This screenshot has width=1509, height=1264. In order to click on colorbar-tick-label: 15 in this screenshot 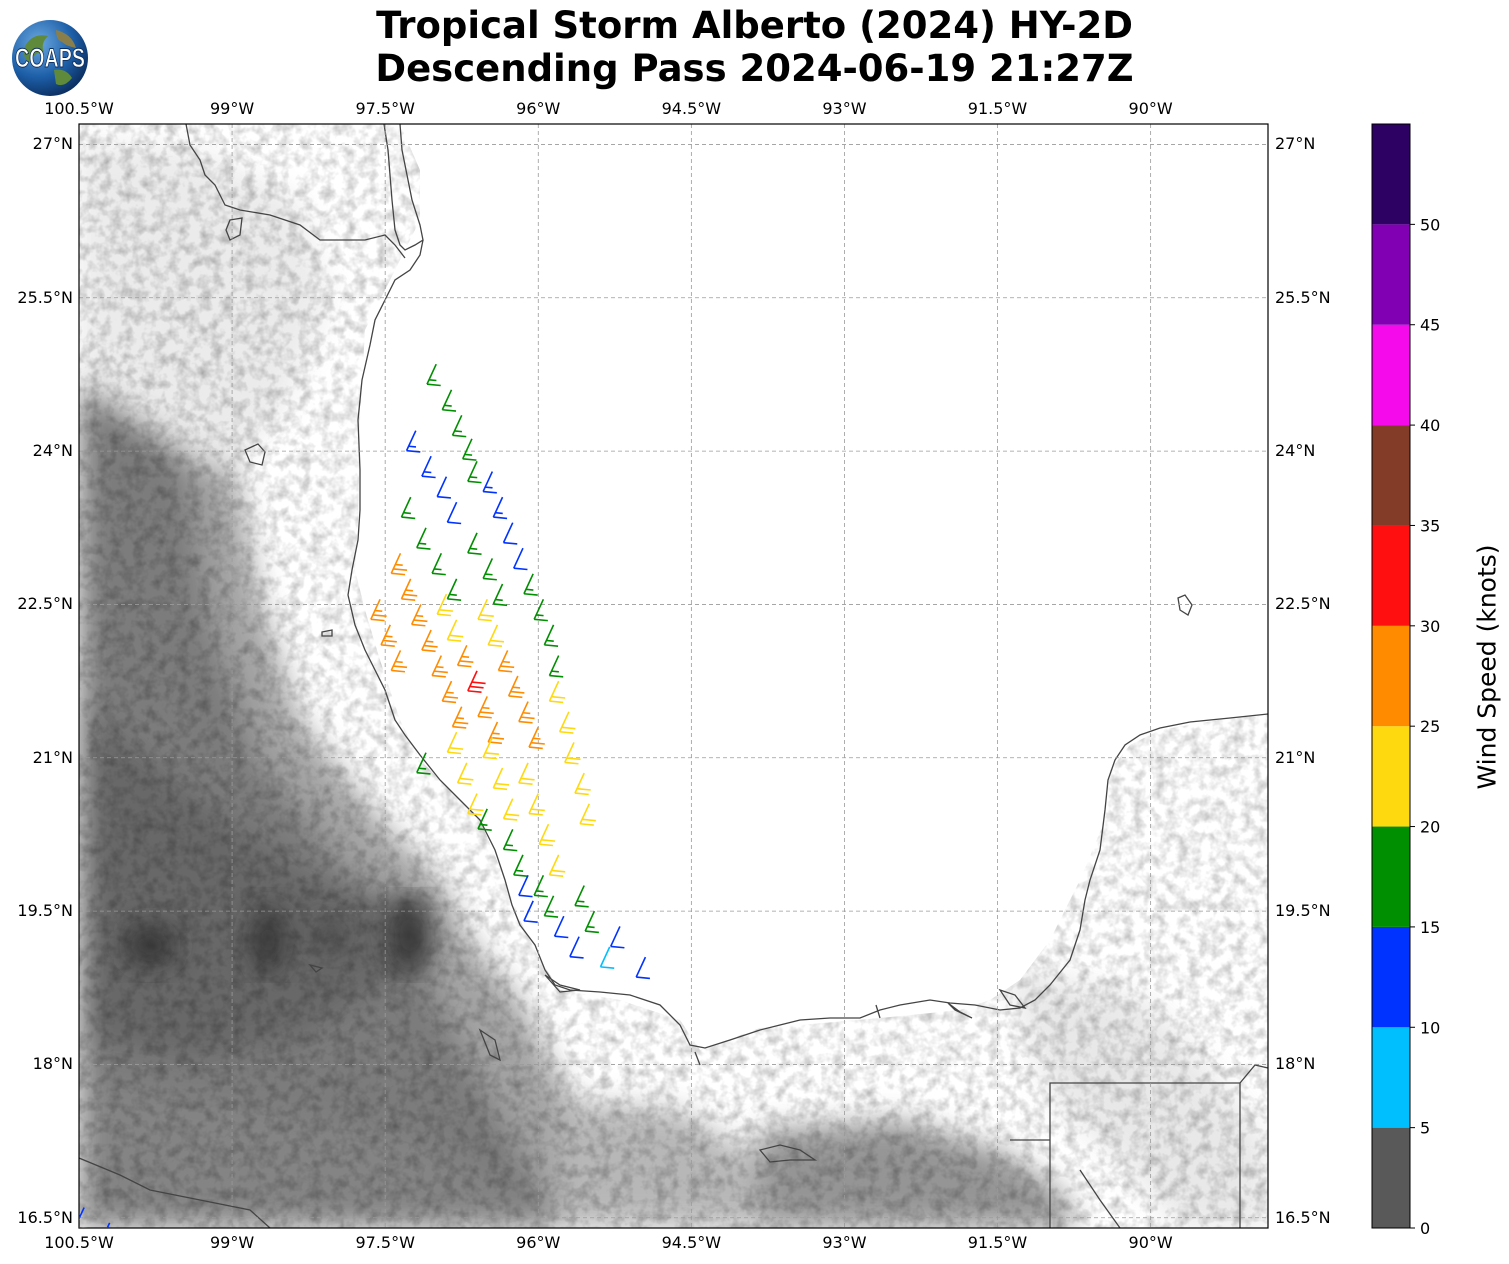, I will do `click(1430, 927)`.